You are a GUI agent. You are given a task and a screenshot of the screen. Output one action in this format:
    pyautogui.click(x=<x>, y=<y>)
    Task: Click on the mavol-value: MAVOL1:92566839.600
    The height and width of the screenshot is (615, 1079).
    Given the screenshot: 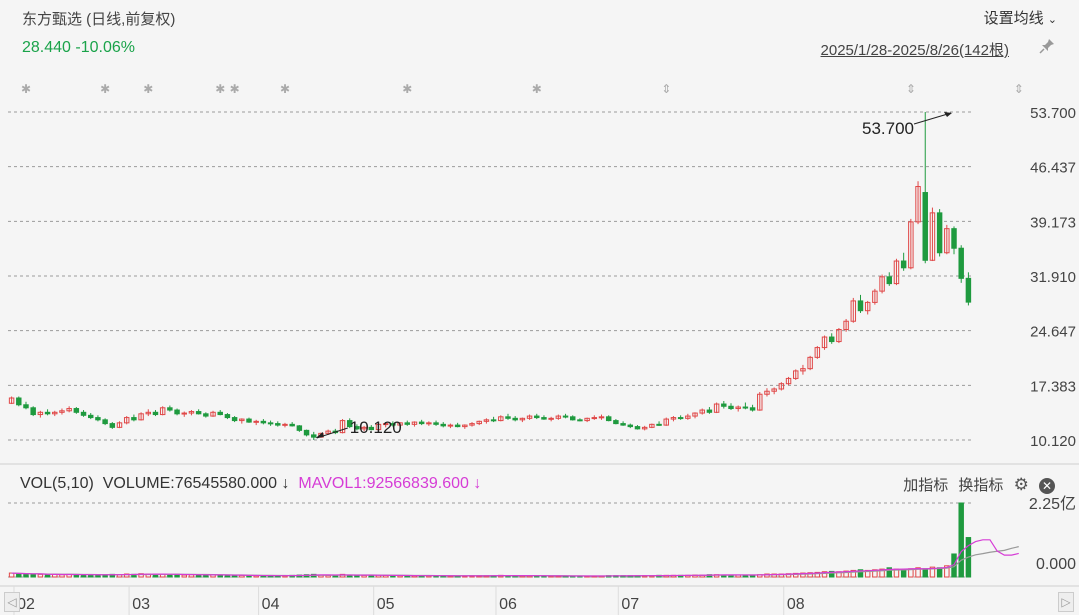 What is the action you would take?
    pyautogui.click(x=383, y=483)
    